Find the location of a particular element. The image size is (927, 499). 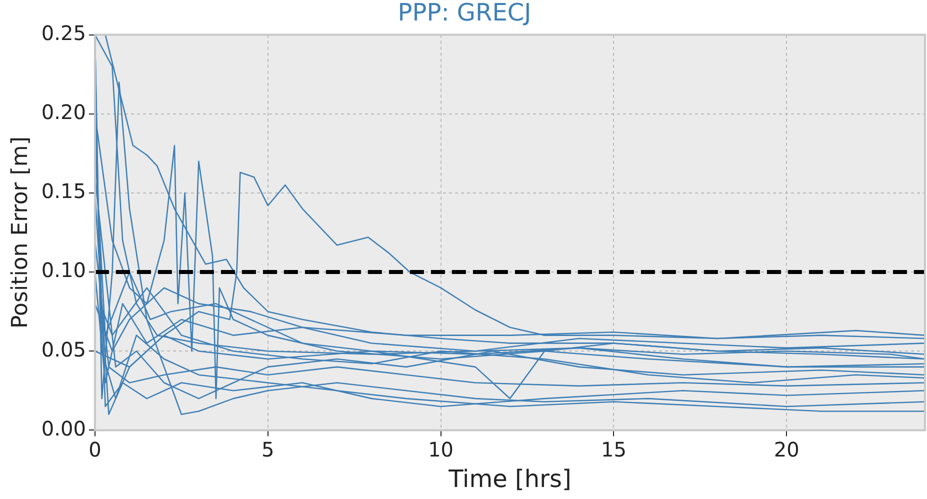

y-tick-label: 0.15 is located at coordinates (63, 191).